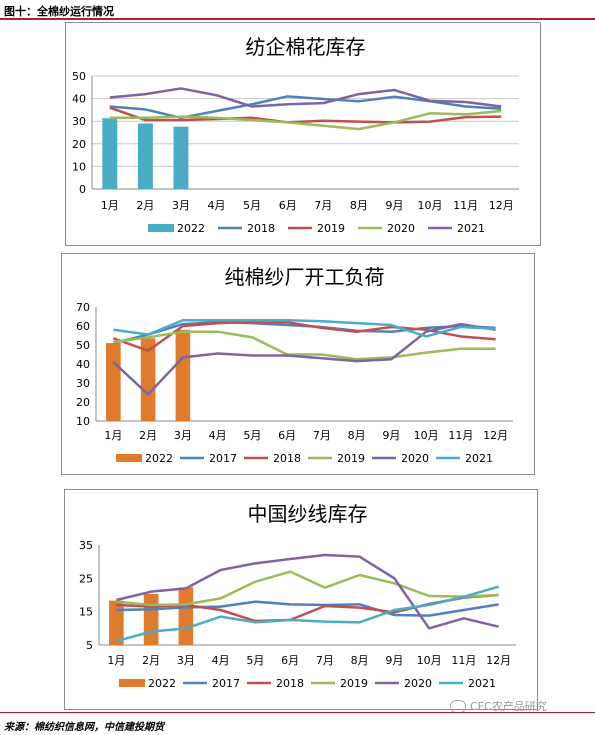 The width and height of the screenshot is (595, 735). What do you see at coordinates (508, 706) in the screenshot?
I see `watermark-text: CFC农产品研究` at bounding box center [508, 706].